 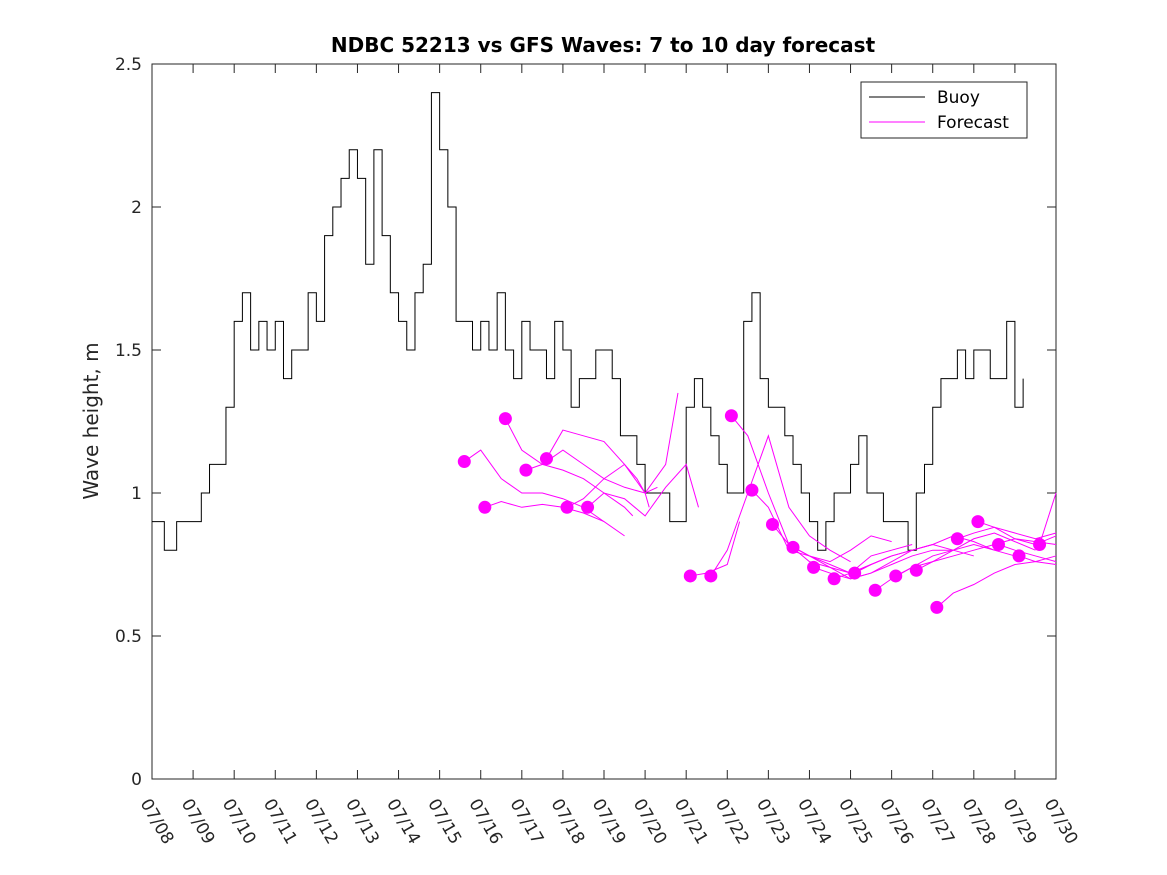 What do you see at coordinates (958, 98) in the screenshot?
I see `legend-label-buoy: Buoy` at bounding box center [958, 98].